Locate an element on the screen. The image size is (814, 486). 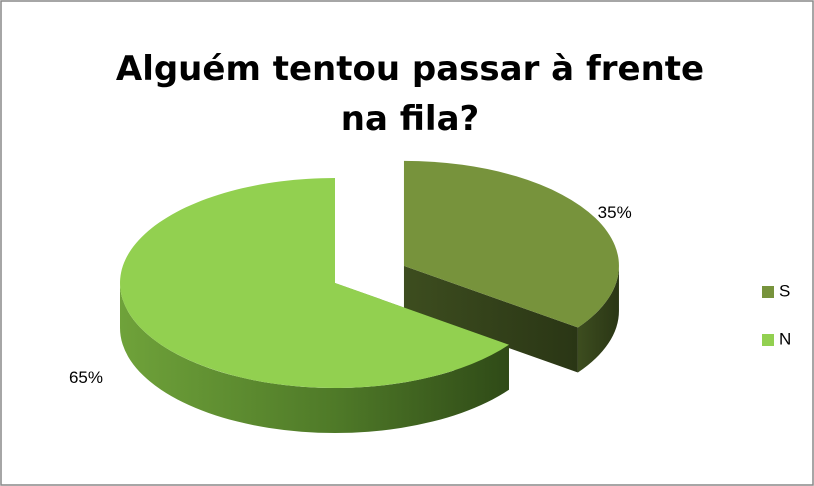
chart-title: Alguém tentou passar à frente na fila? is located at coordinates (410, 94).